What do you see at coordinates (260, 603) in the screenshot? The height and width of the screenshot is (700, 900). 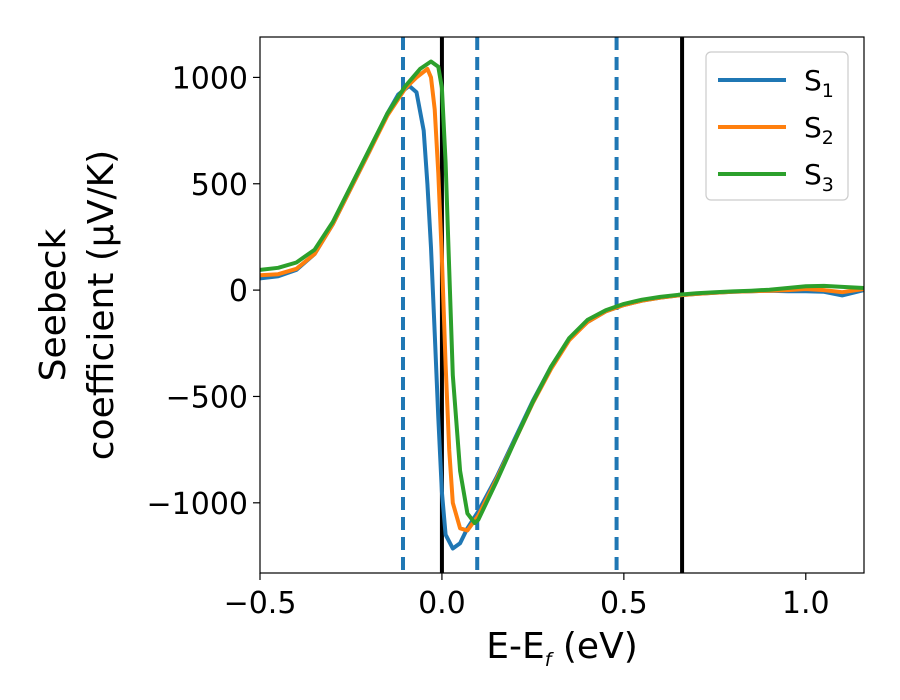 I see `x-tick-label: −0.5` at bounding box center [260, 603].